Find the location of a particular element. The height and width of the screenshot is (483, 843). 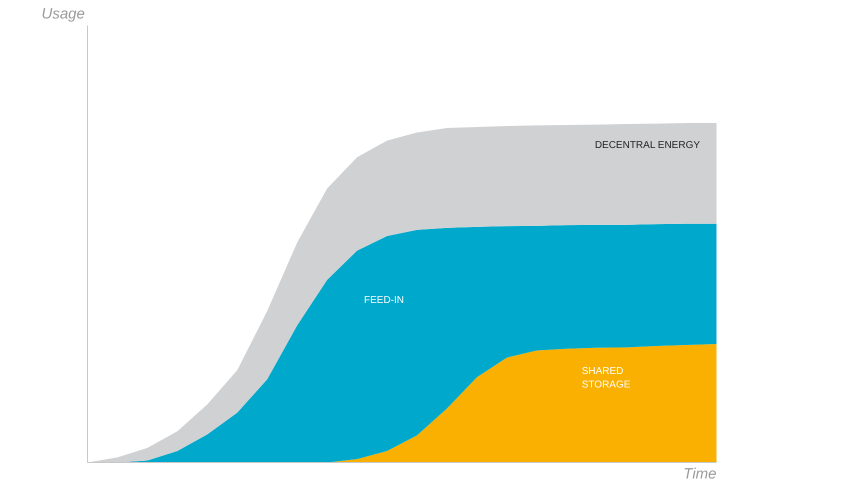

x-axis-title: Time is located at coordinates (699, 474).